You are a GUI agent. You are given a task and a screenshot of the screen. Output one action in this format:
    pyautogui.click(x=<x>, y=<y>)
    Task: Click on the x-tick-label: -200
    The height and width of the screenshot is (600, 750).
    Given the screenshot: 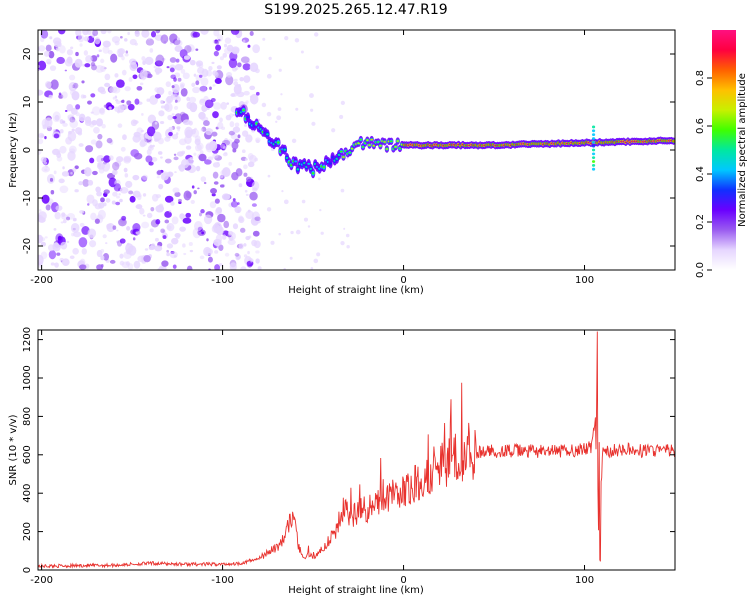 What is the action you would take?
    pyautogui.click(x=41, y=580)
    